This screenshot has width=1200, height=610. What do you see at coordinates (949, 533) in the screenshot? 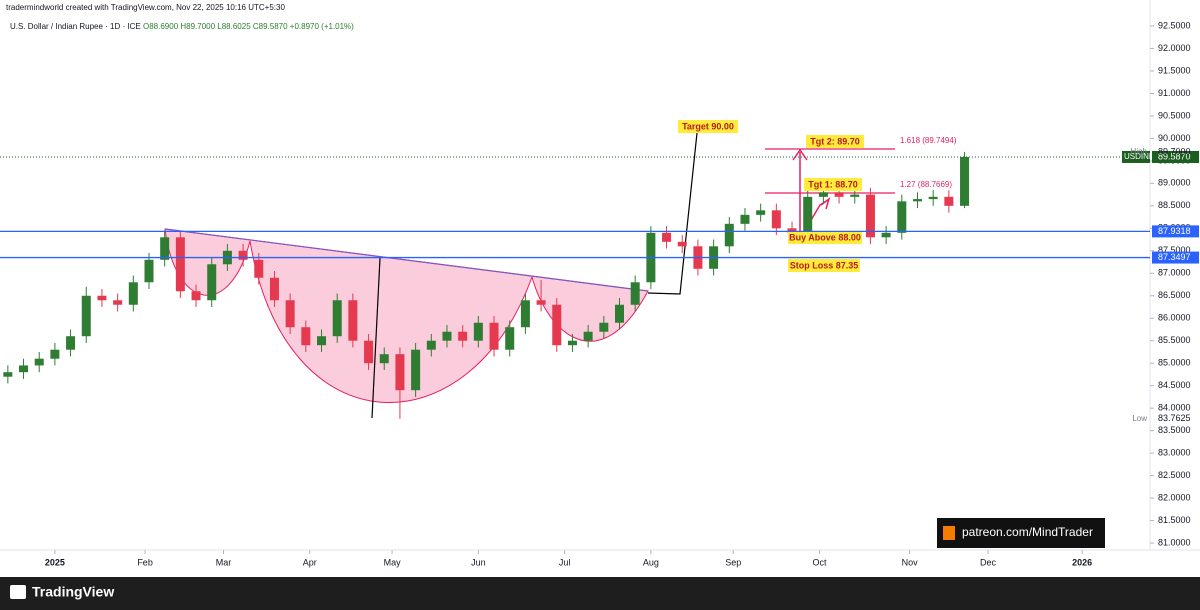
I see `watermark-icon` at bounding box center [949, 533].